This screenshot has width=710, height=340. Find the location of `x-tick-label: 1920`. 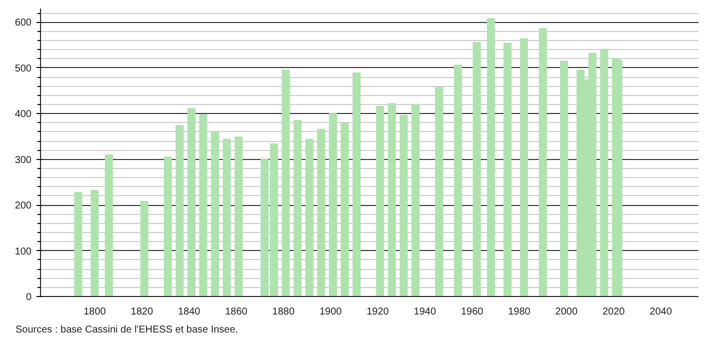

x-tick-label: 1920 is located at coordinates (378, 312).